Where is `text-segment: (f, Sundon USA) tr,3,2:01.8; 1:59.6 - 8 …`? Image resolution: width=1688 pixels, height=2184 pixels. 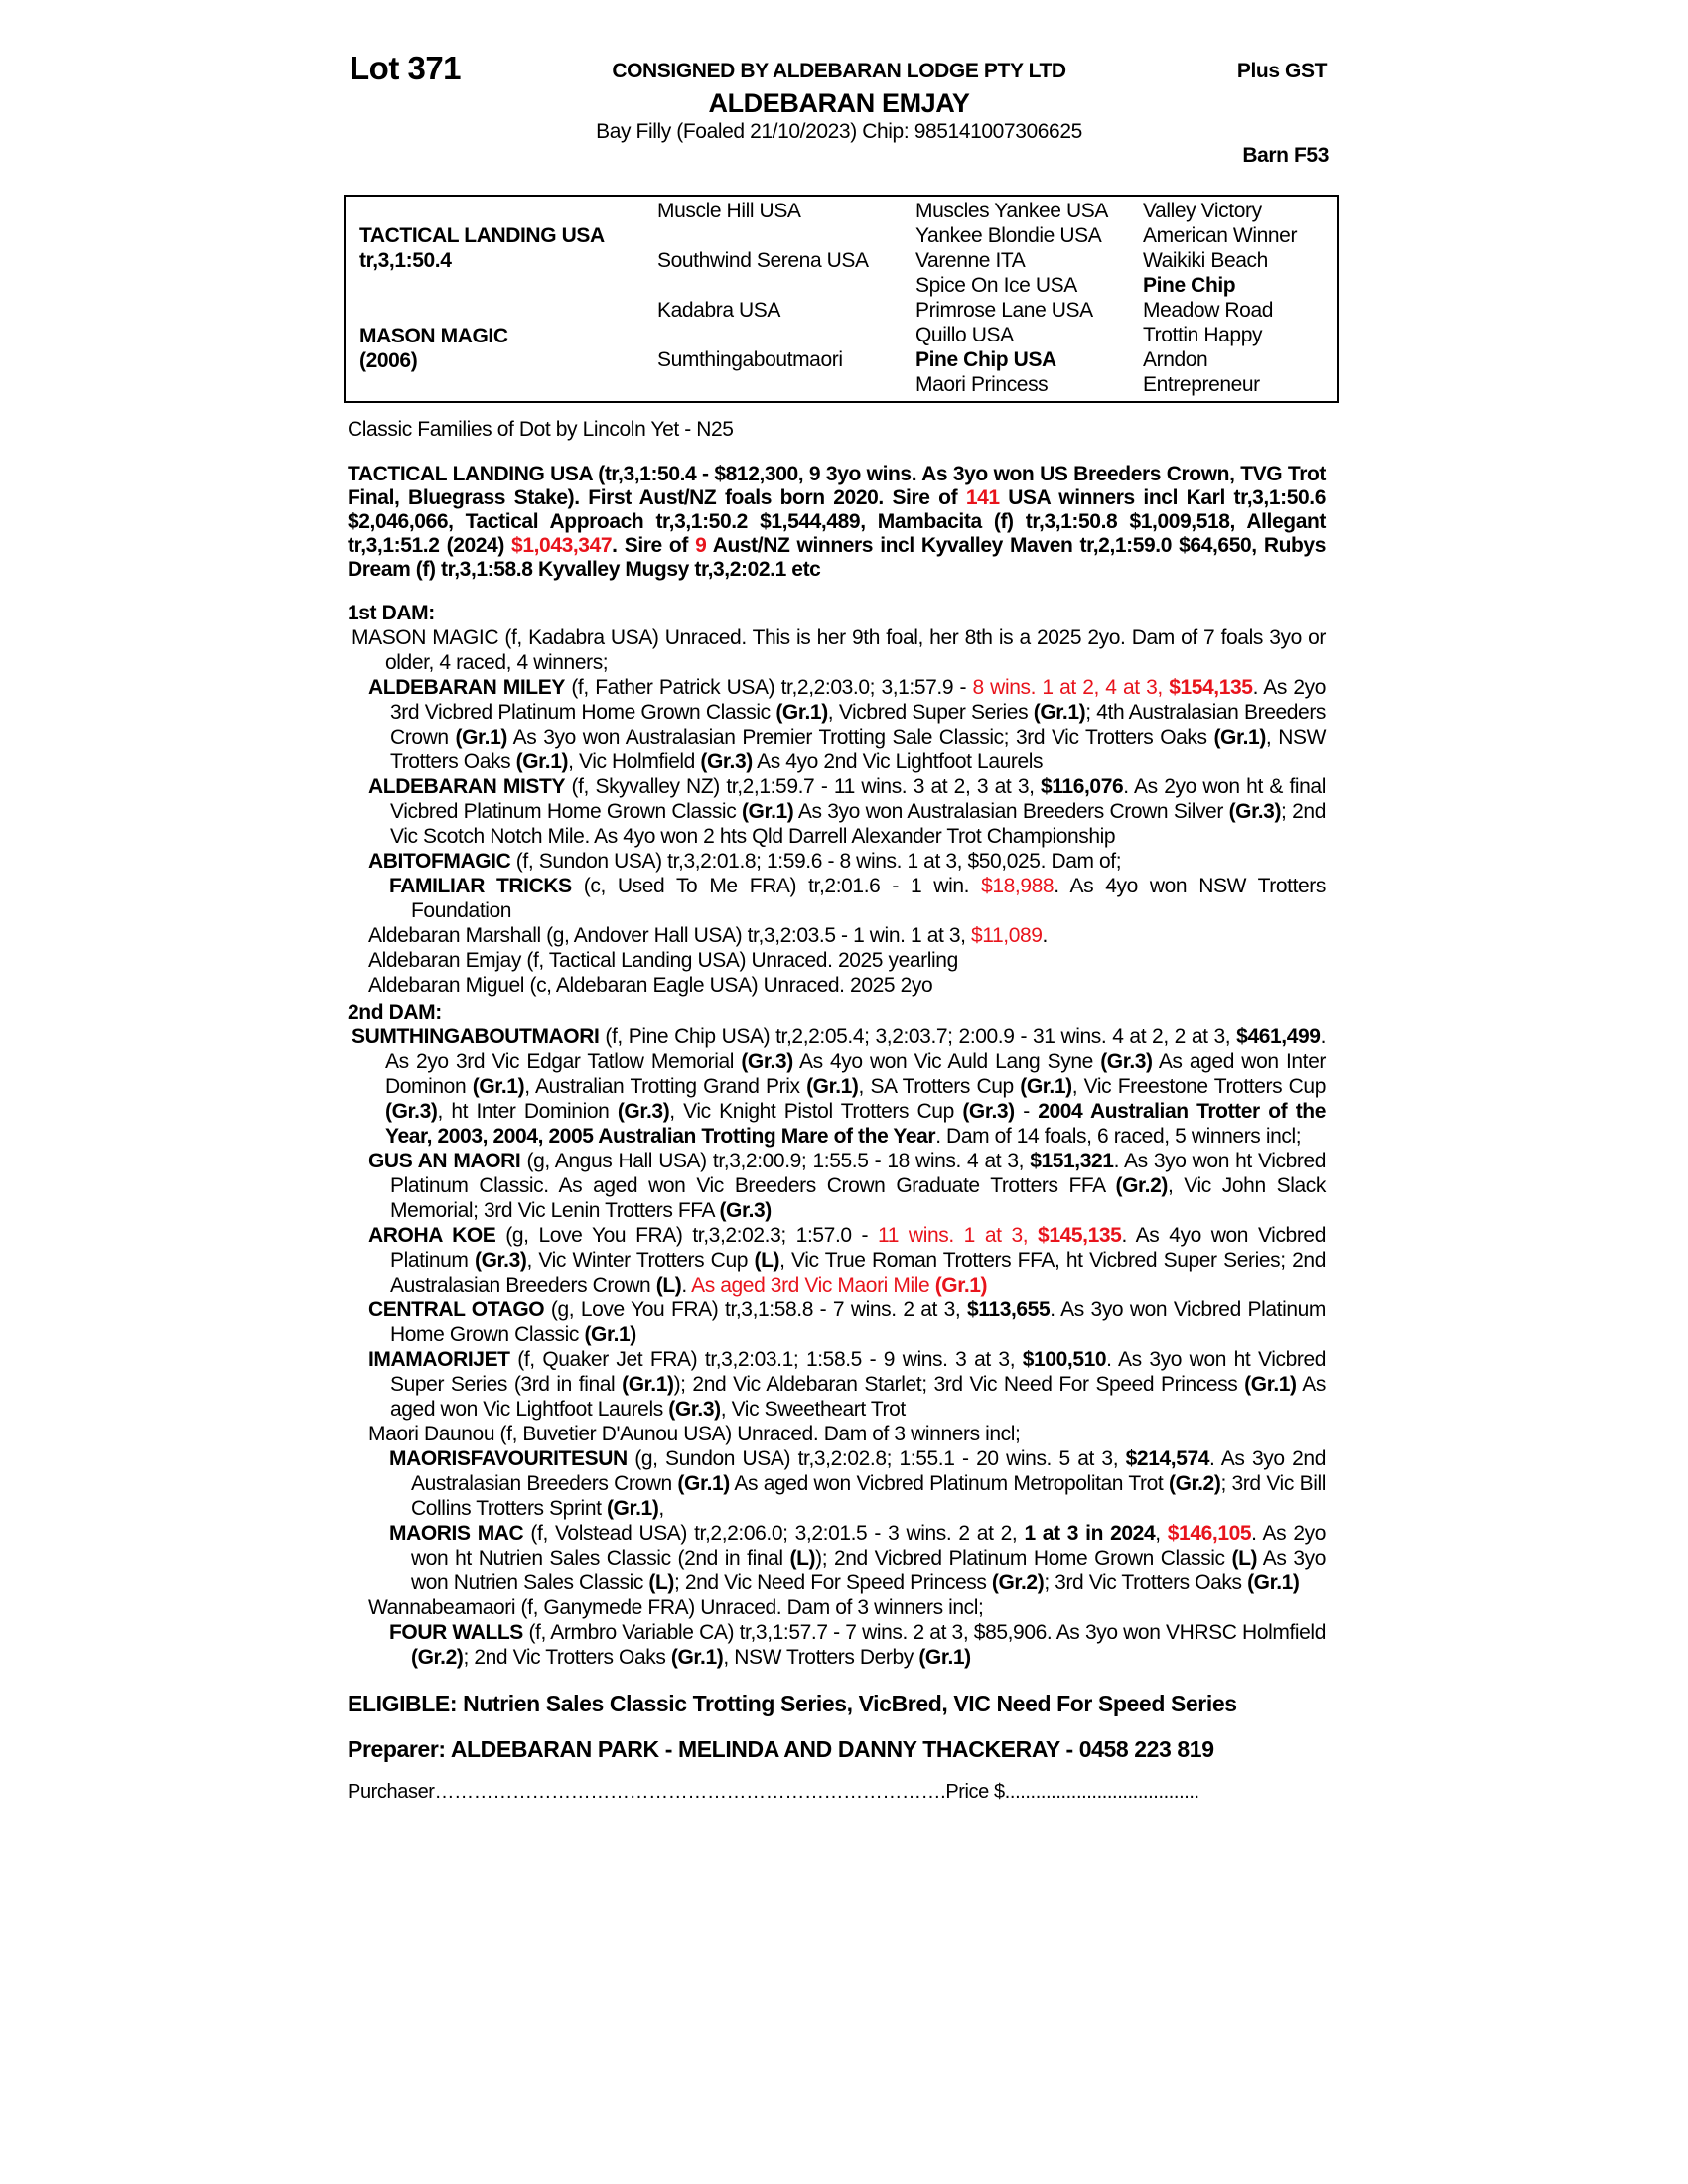 text-segment: (f, Sundon USA) tr,3,2:01.8; 1:59.6 - 8 … is located at coordinates (816, 861).